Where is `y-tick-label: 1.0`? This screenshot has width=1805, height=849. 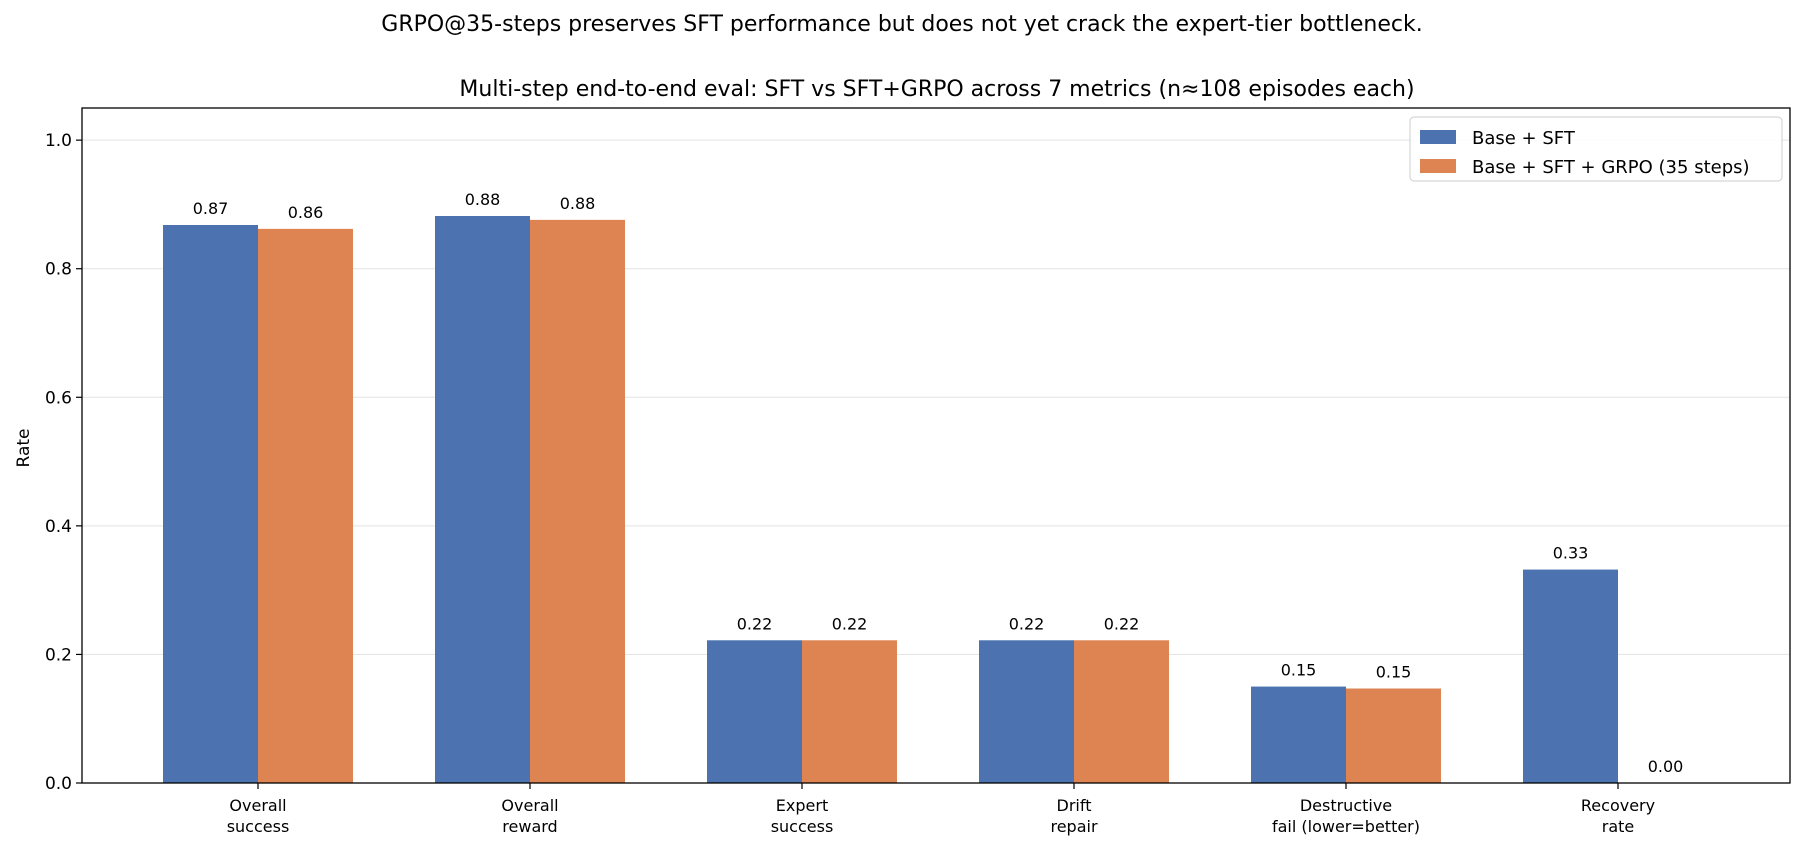
y-tick-label: 1.0 is located at coordinates (58, 141).